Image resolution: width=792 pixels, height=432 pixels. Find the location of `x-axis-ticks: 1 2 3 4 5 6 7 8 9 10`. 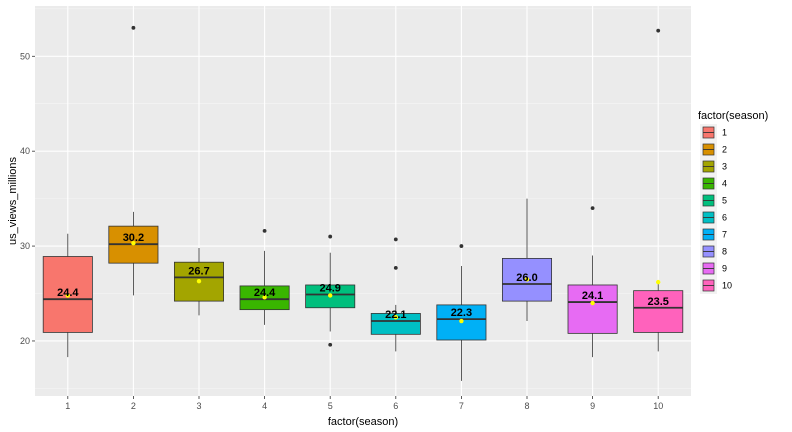

x-axis-ticks: 1 2 3 4 5 6 7 8 9 10 is located at coordinates (364, 403).